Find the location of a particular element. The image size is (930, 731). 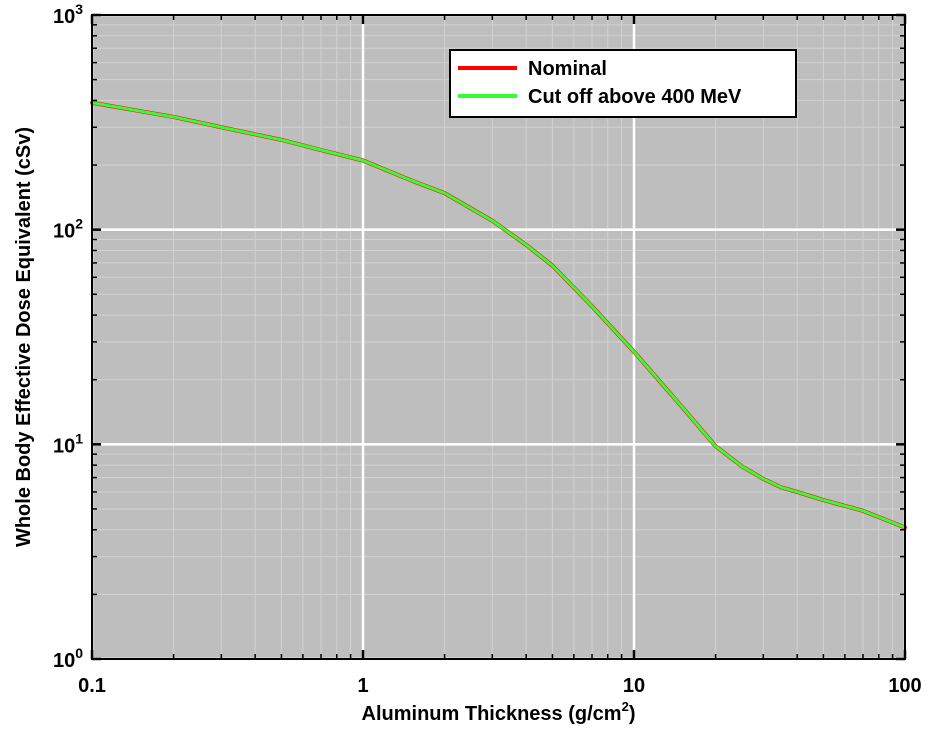

x-axis-label-text: Aluminum Thickness (g/cm is located at coordinates (492, 714).